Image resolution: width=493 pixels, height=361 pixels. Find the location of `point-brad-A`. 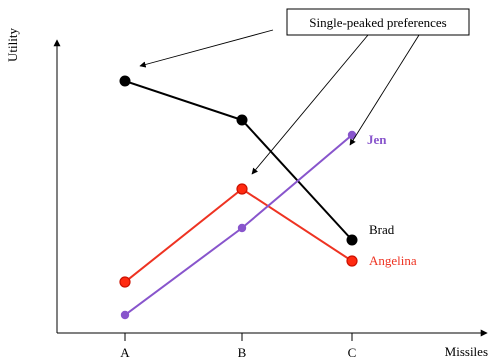

point-brad-A is located at coordinates (125, 81).